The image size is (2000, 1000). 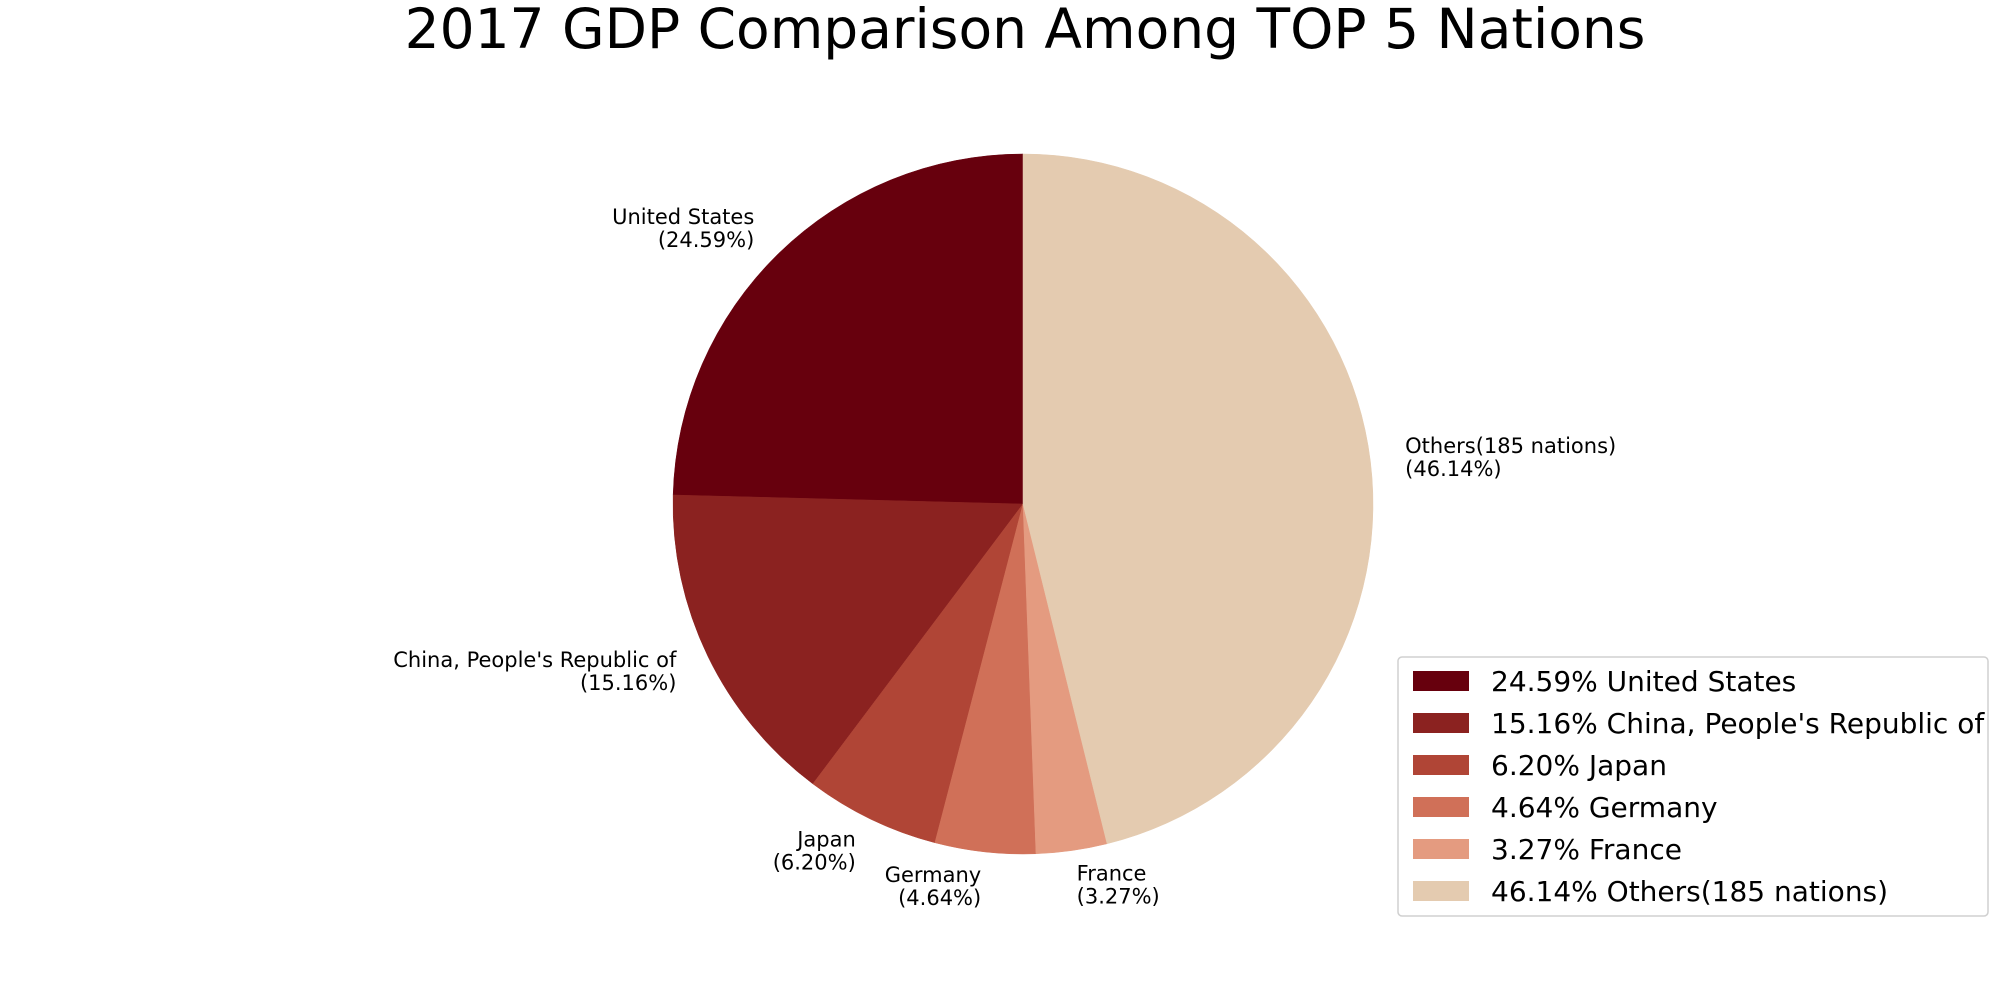 I want to click on slice-label-name: United States, so click(x=683, y=217).